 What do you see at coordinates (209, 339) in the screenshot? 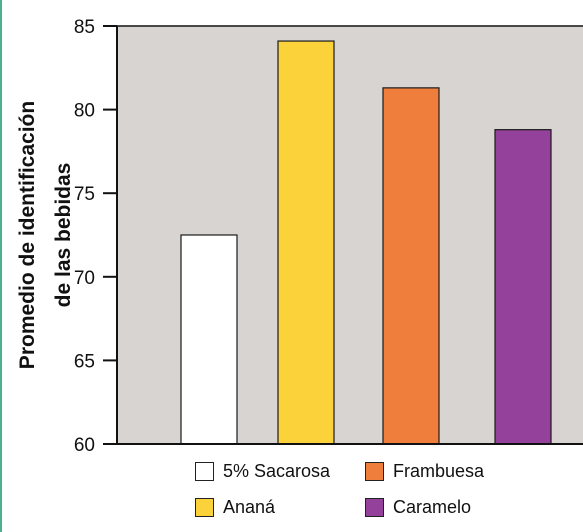
I see `bar-sacarosa` at bounding box center [209, 339].